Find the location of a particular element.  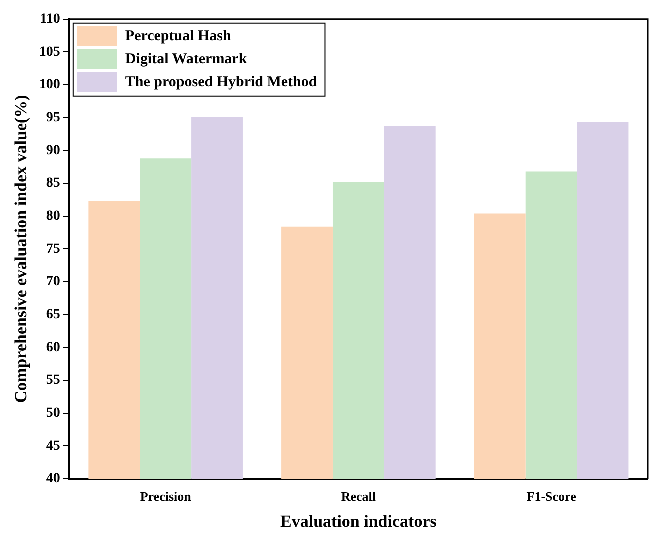

y-tick-label: 60 is located at coordinates (53, 348).